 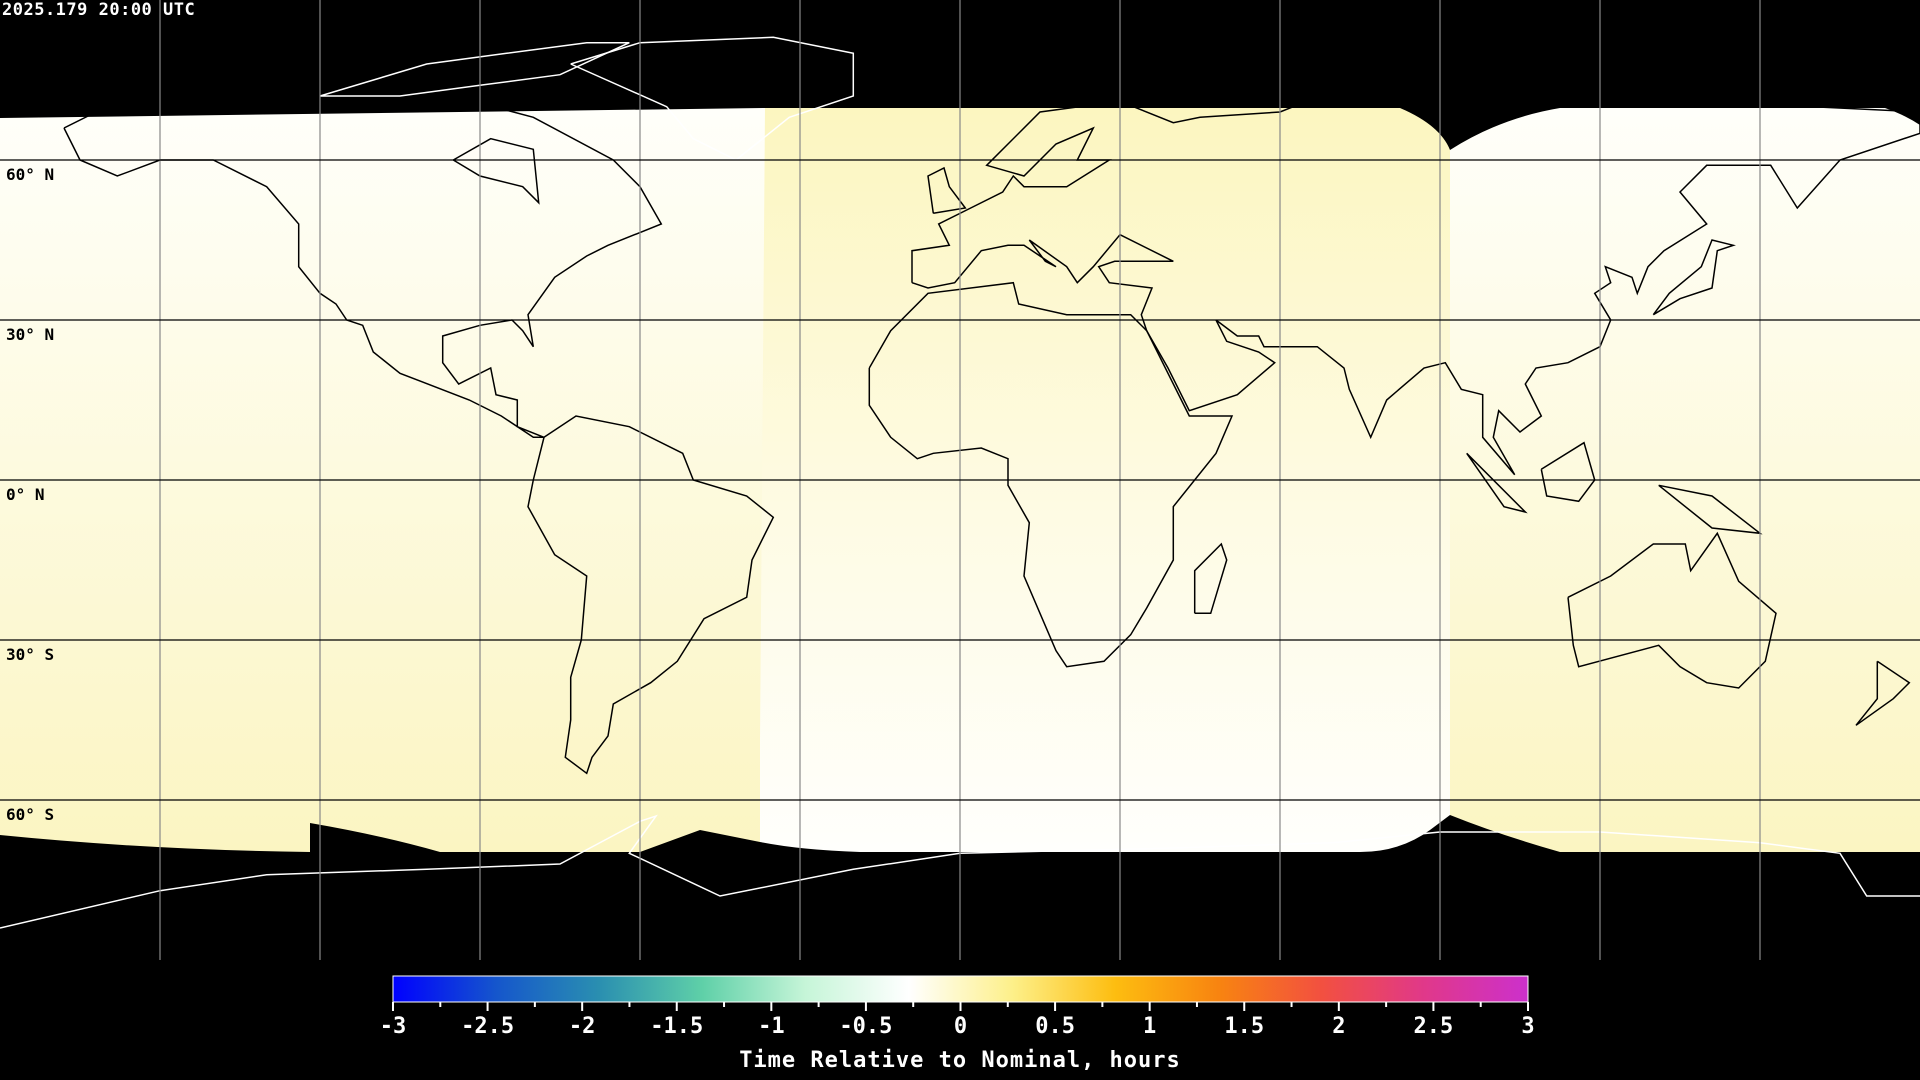 What do you see at coordinates (866, 1026) in the screenshot?
I see `colorbar-tick-label: -0.5` at bounding box center [866, 1026].